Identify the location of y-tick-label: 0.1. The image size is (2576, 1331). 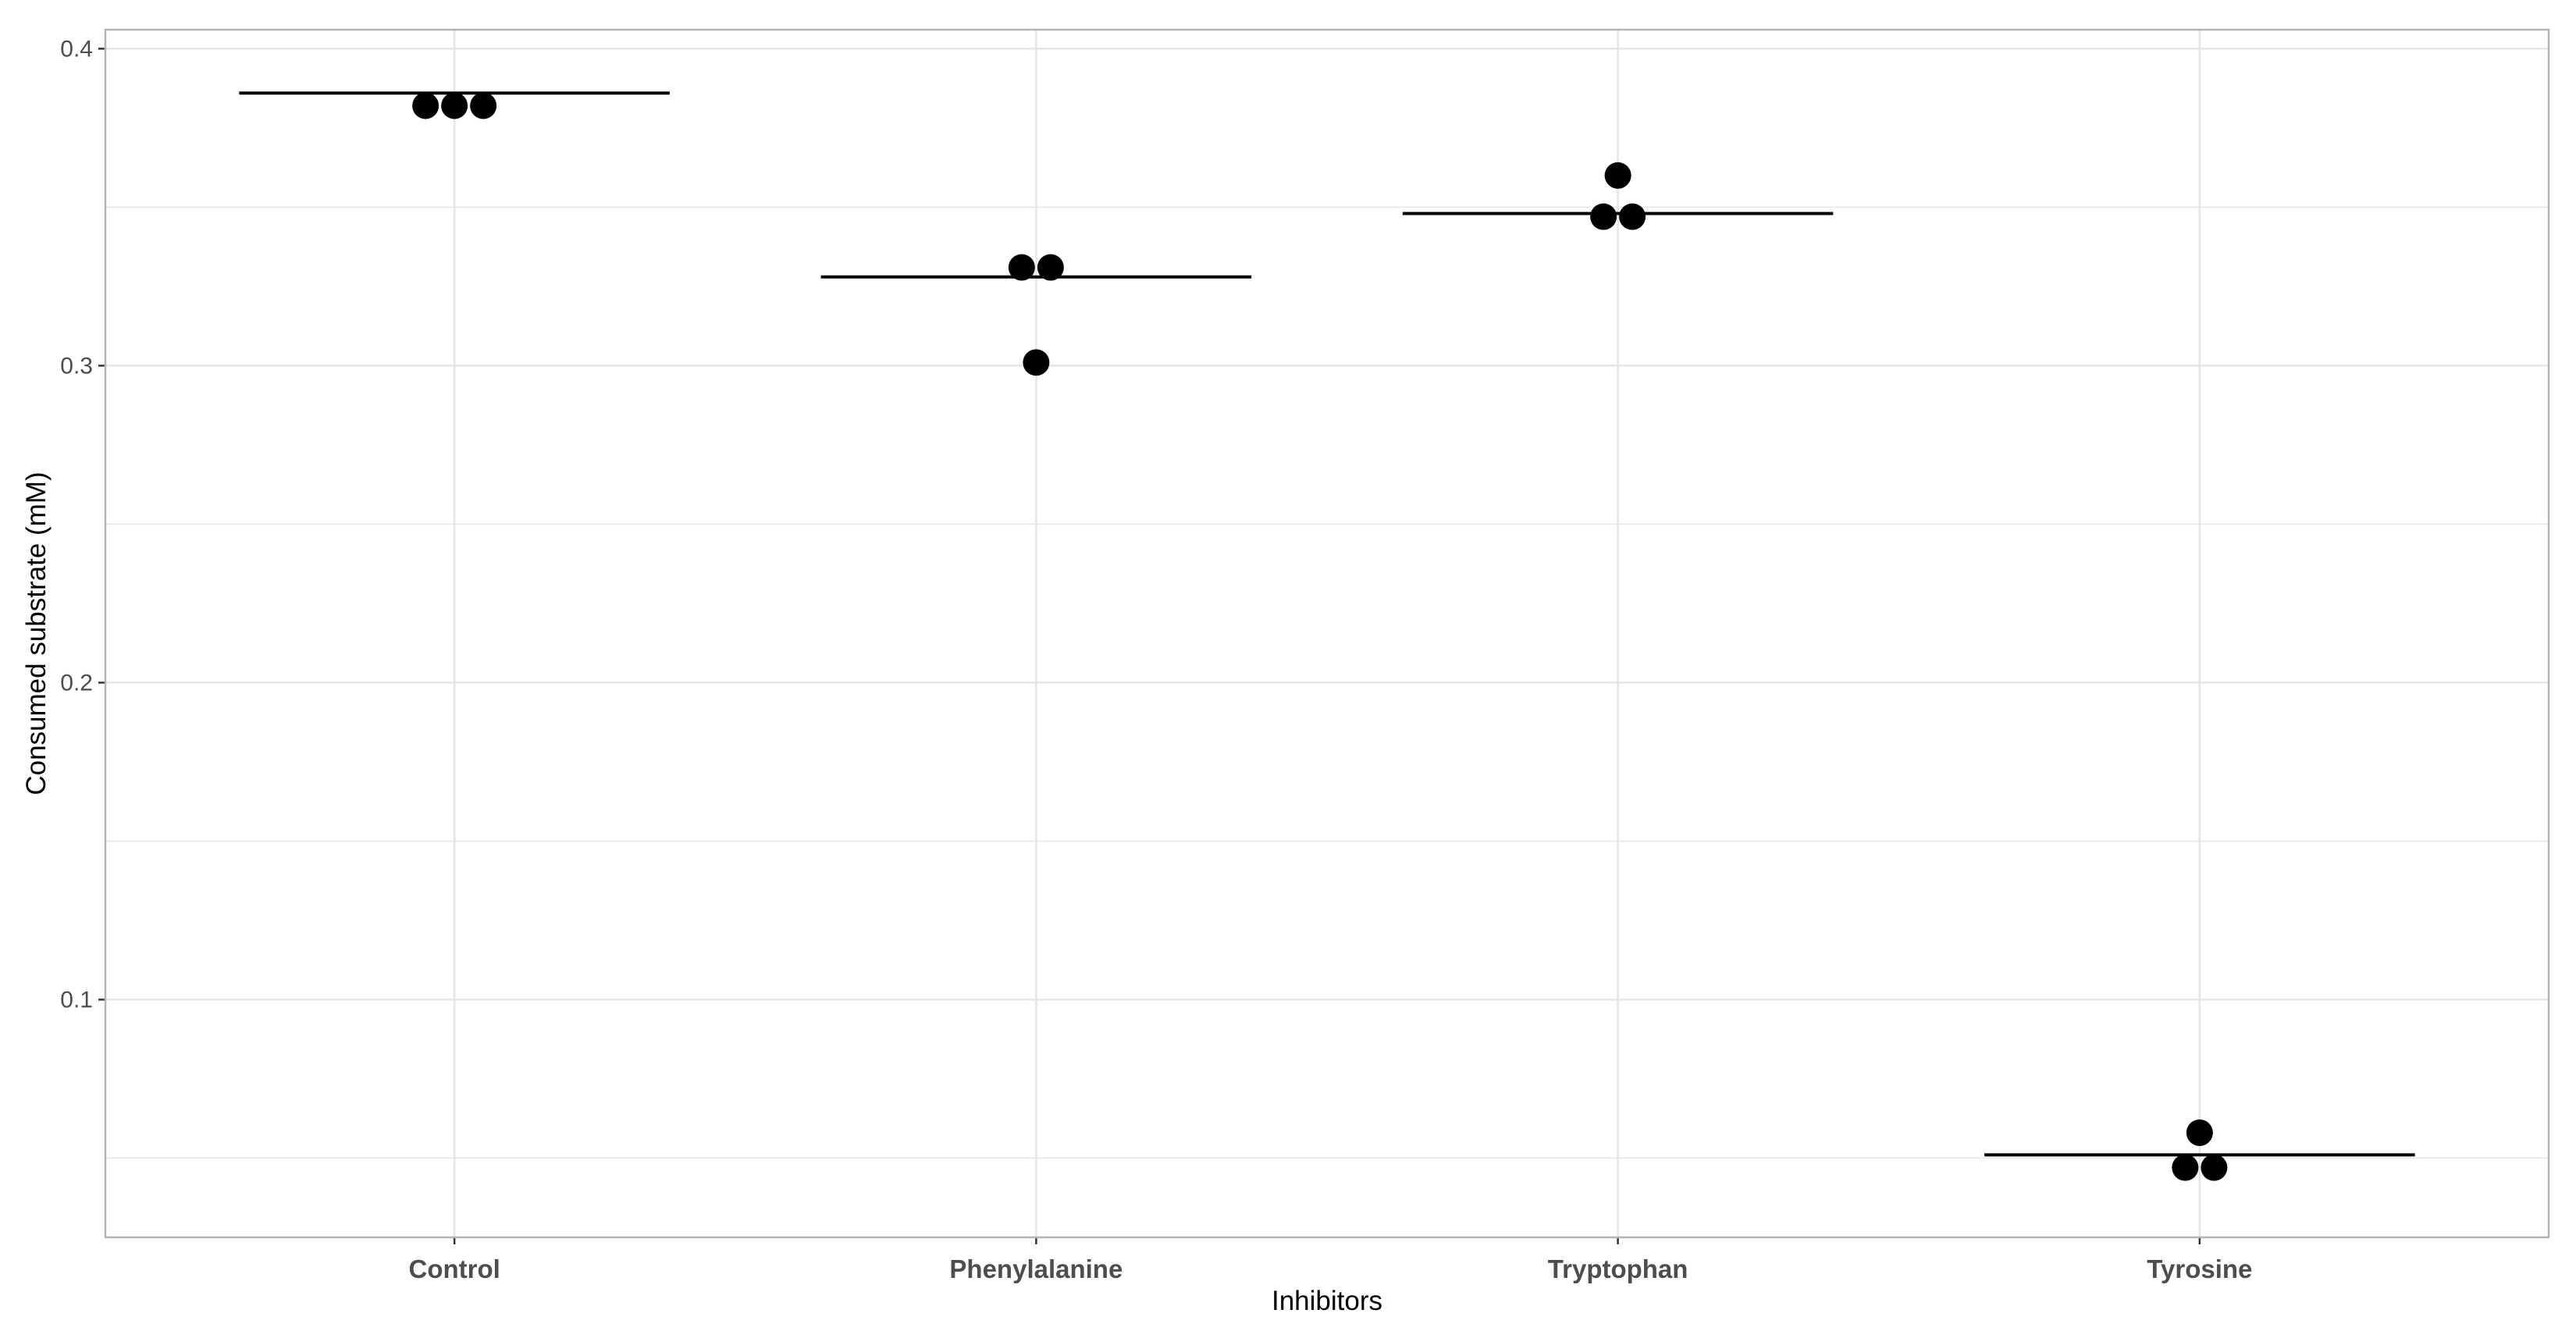
(76, 999).